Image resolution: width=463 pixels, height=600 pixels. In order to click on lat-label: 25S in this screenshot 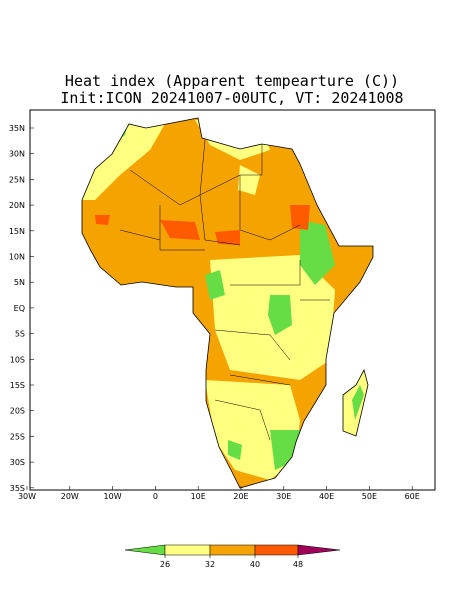, I will do `click(17, 436)`.